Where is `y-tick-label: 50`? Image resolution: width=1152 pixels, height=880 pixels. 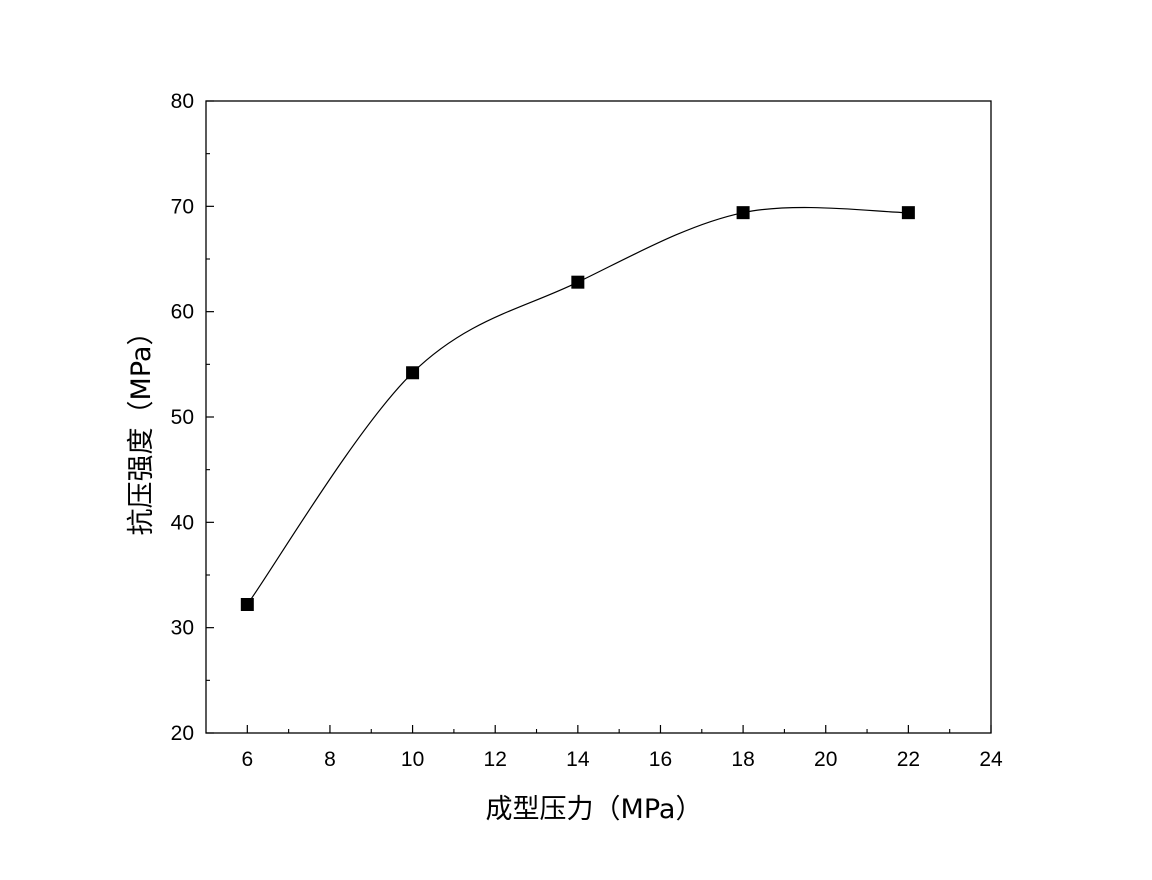
y-tick-label: 50 is located at coordinates (182, 417).